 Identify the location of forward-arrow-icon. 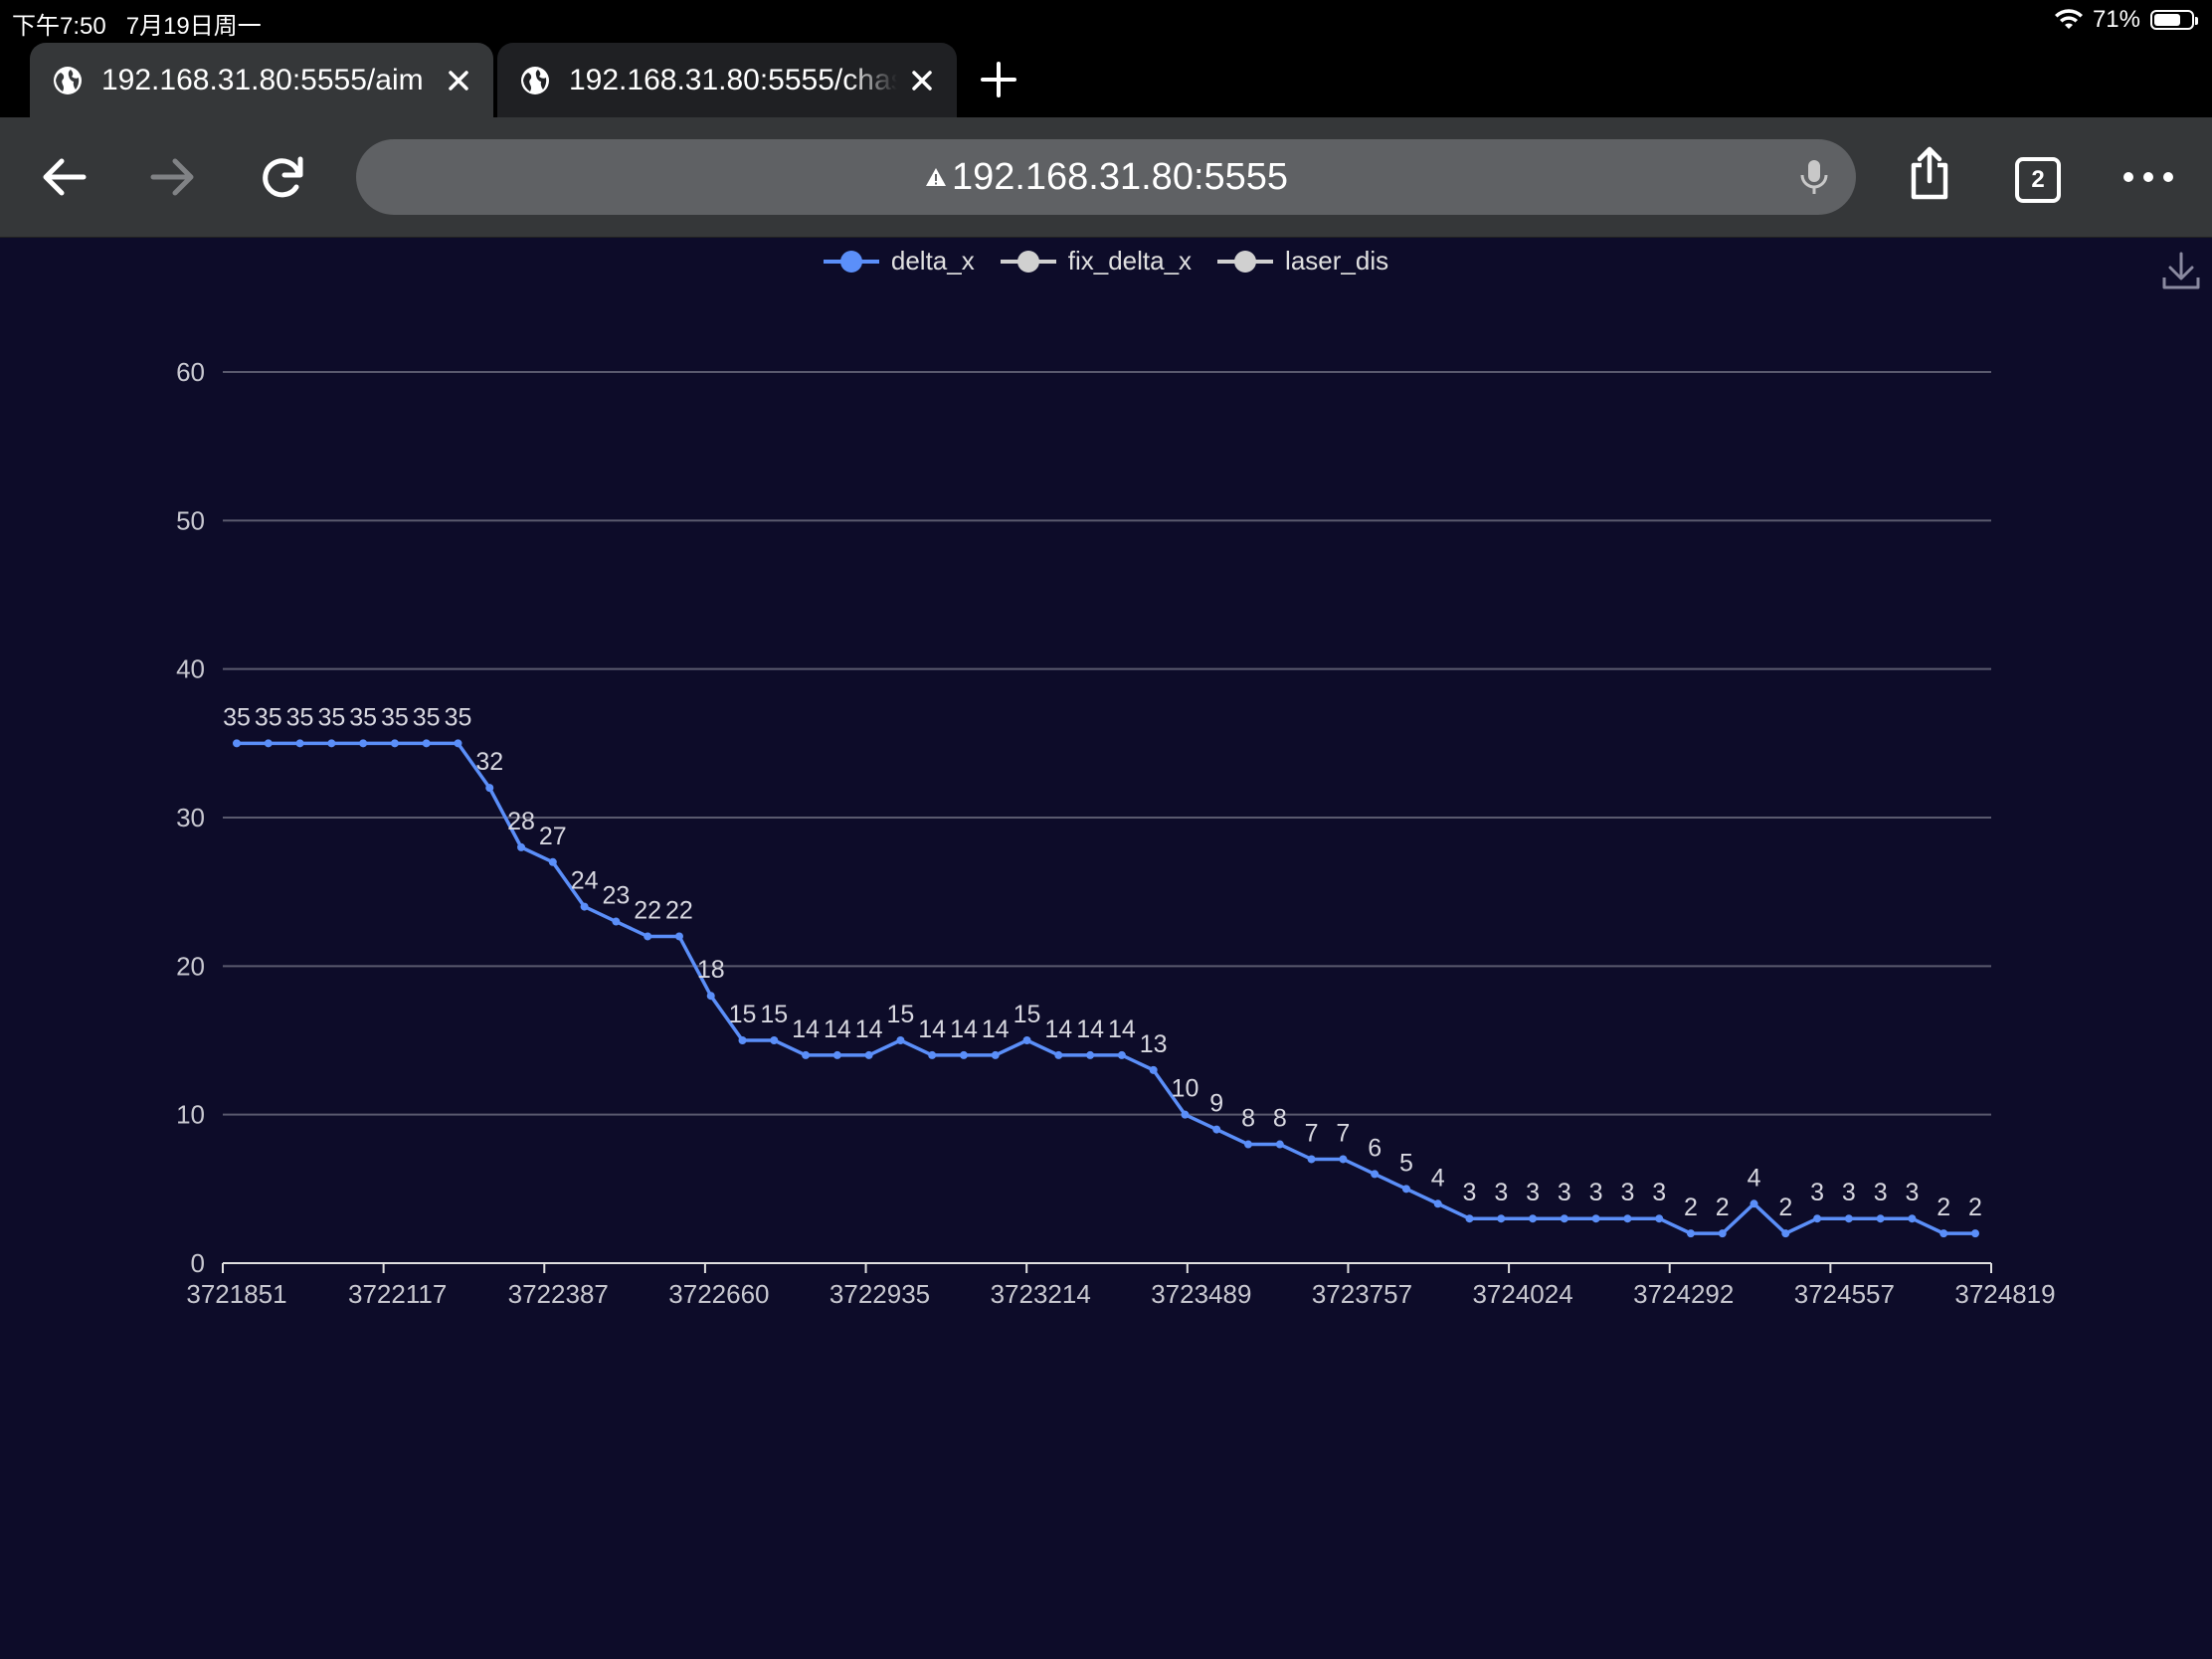
(173, 177).